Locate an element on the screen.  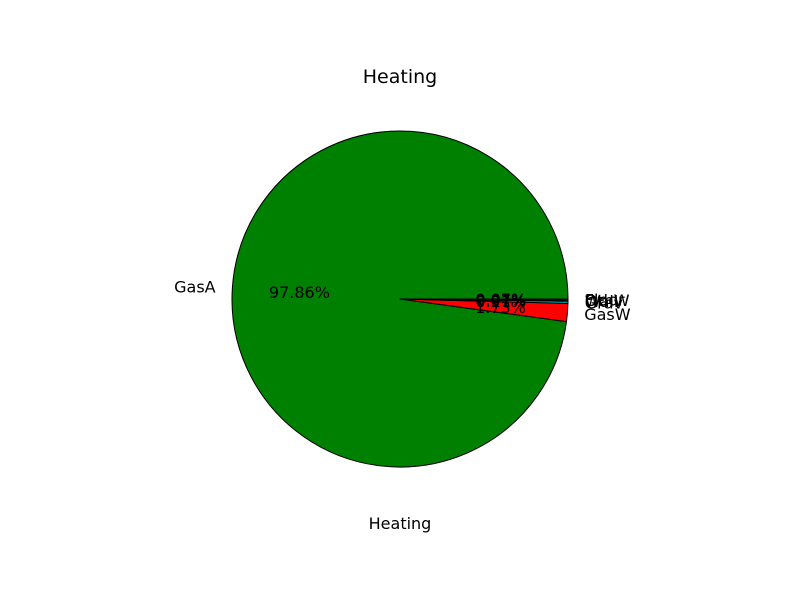
slice-label-floor: Floor is located at coordinates (605, 299).